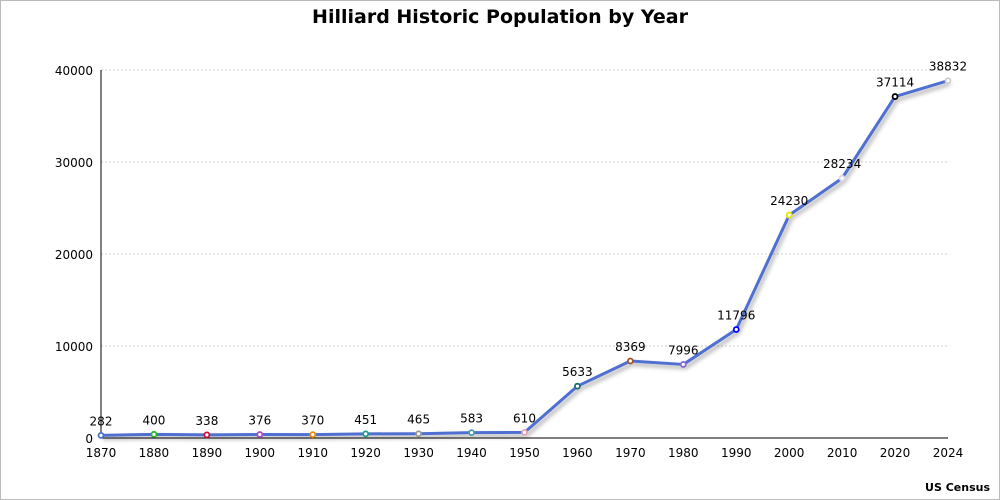 The width and height of the screenshot is (1000, 500). I want to click on data-label: 338, so click(206, 421).